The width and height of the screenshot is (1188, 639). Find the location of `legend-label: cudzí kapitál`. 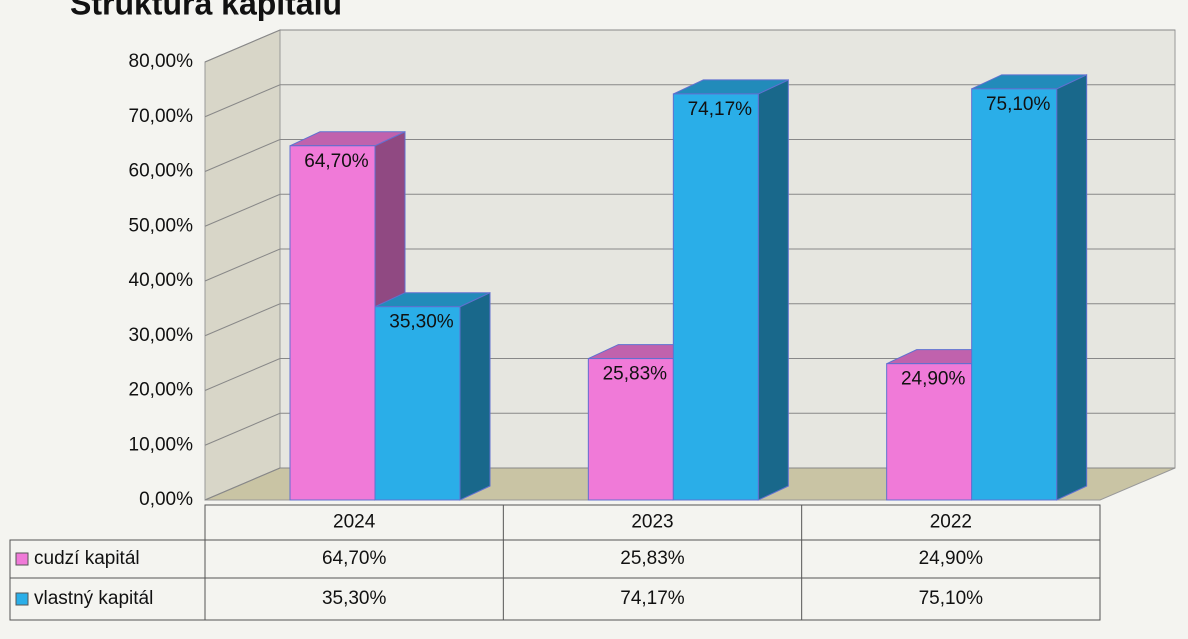

legend-label: cudzí kapitál is located at coordinates (87, 558).